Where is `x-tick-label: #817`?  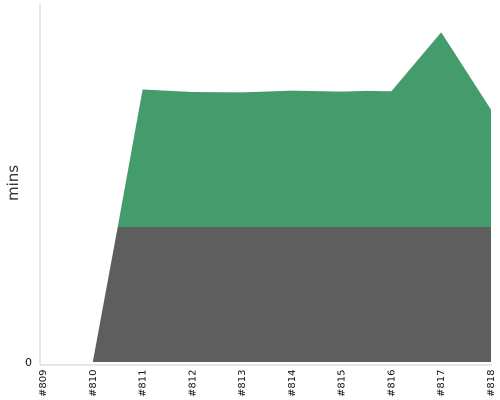
x-tick-label: #817 is located at coordinates (441, 383).